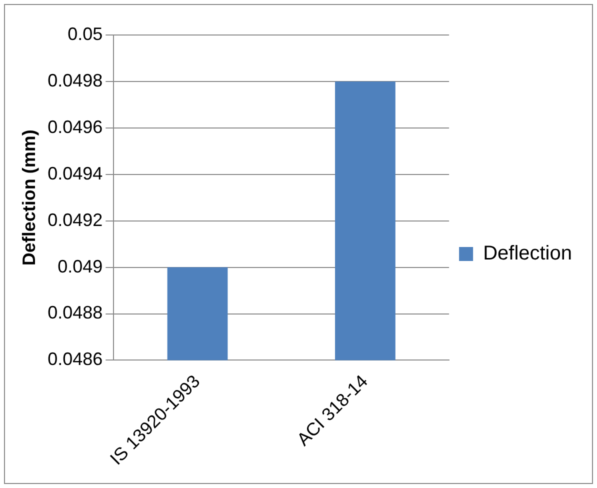  I want to click on y-tick-label: 0.0496, so click(75, 126).